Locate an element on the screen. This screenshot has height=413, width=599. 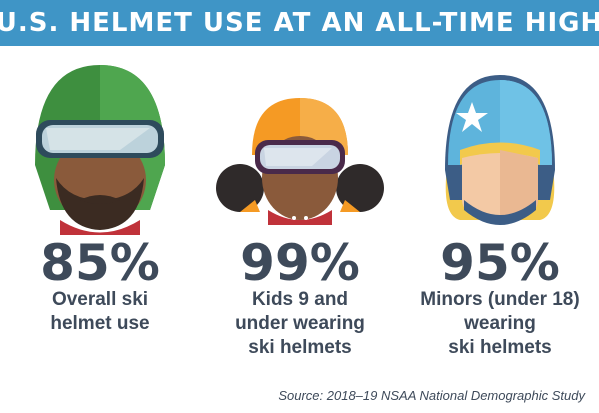
page-title: U.S. HELMET USE AT AN ALL-TIME HIGH is located at coordinates (299, 23).